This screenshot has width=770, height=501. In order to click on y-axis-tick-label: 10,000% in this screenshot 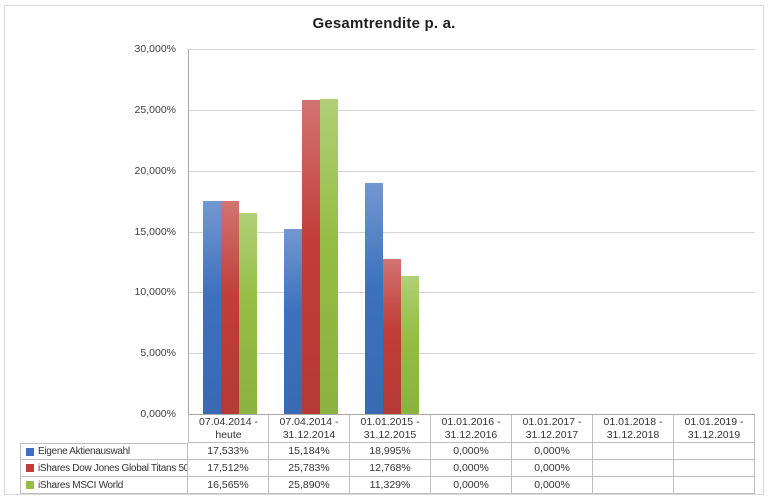, I will do `click(155, 292)`.